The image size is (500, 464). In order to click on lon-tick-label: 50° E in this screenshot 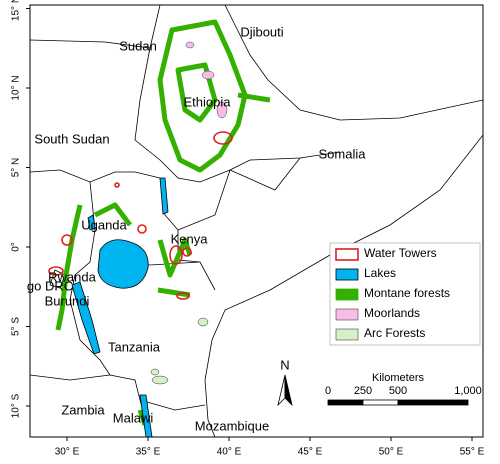, I will do `click(391, 452)`.